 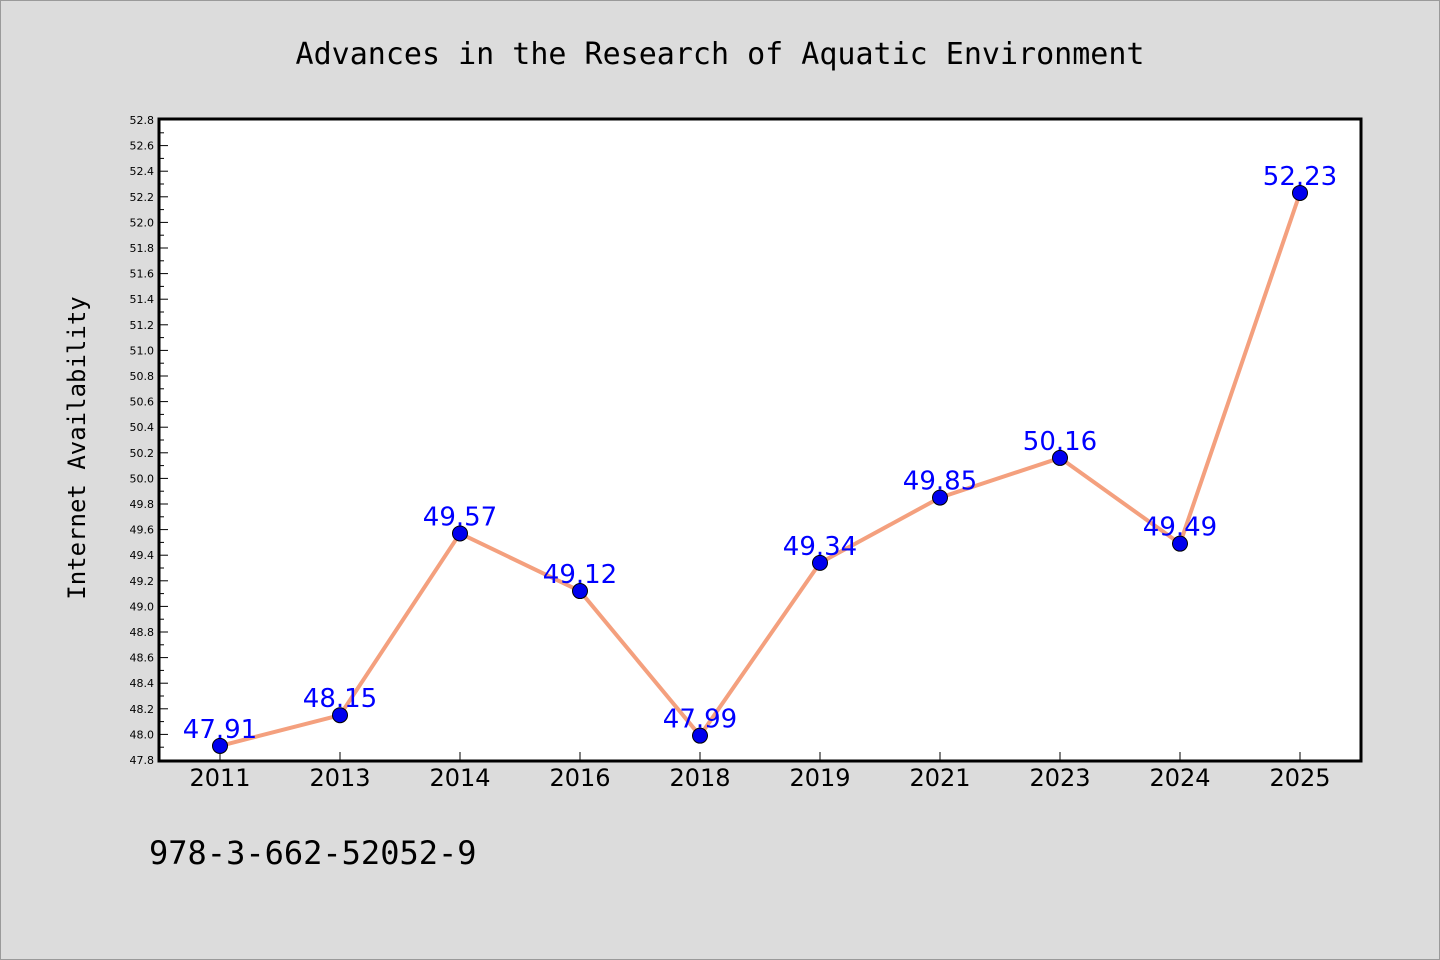 I want to click on x-tick-label: 2023, so click(x=1059, y=778).